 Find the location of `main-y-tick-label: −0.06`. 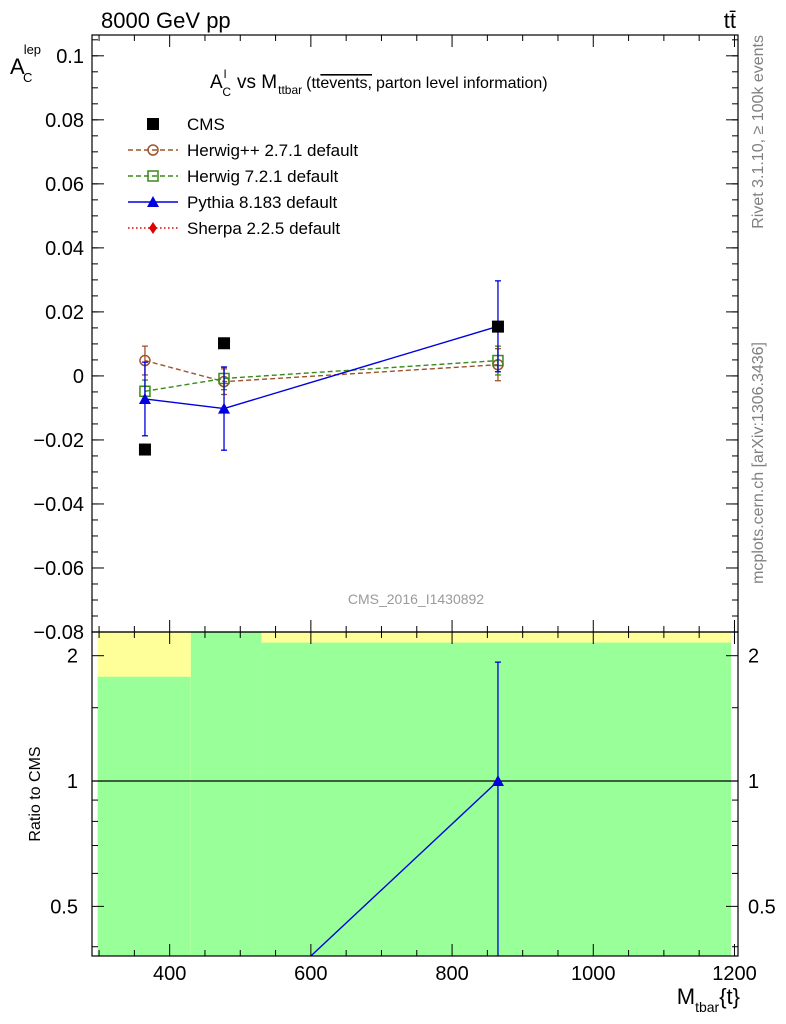

main-y-tick-label: −0.06 is located at coordinates (58, 569).